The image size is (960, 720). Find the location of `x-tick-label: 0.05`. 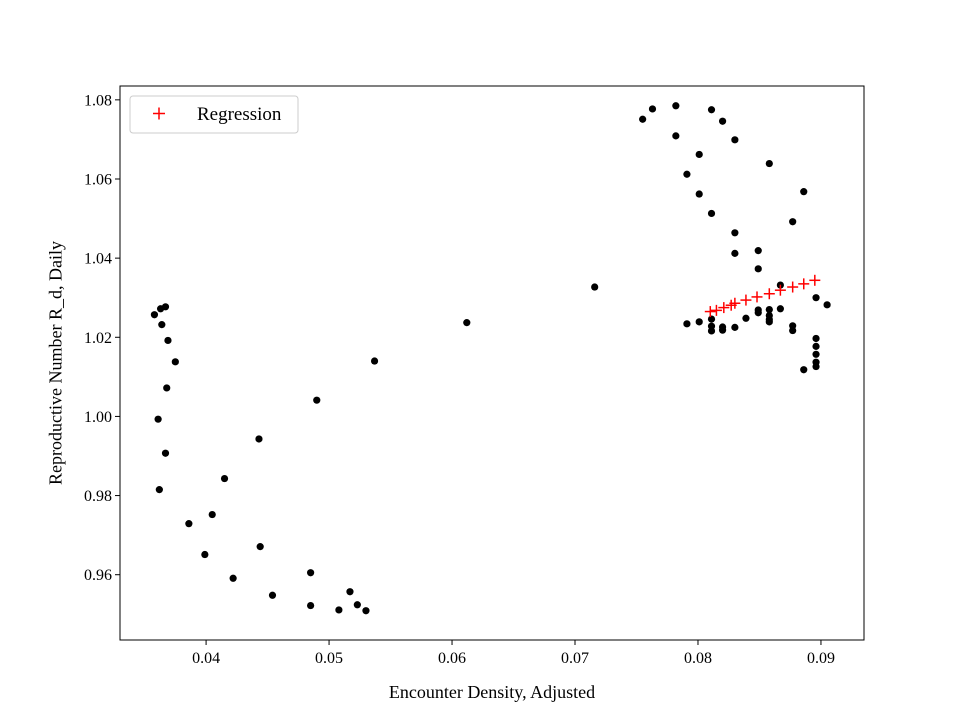

x-tick-label: 0.05 is located at coordinates (329, 658).